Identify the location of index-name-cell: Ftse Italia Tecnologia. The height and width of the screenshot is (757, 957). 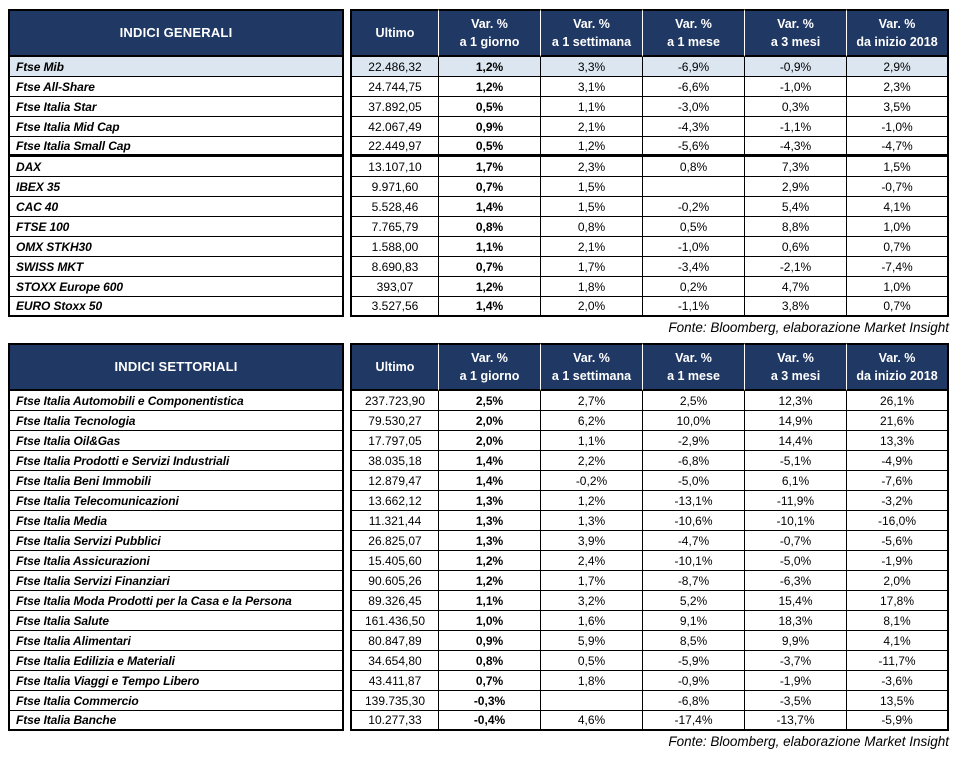
(176, 421).